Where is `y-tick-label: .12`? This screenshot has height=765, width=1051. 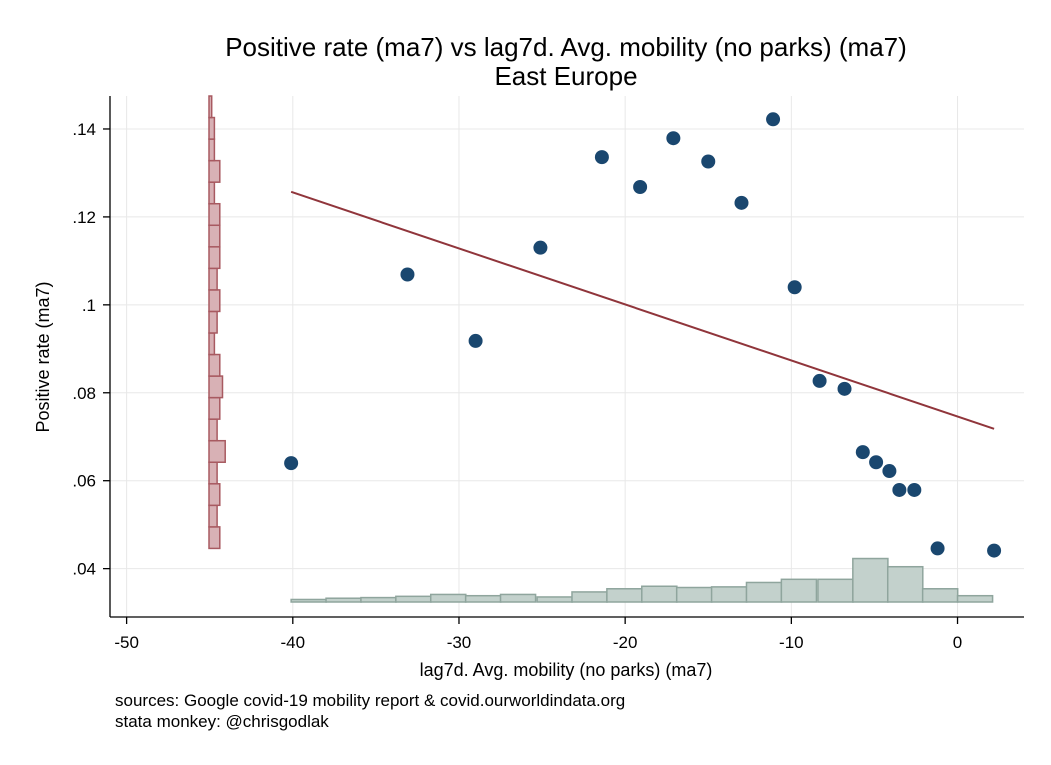 y-tick-label: .12 is located at coordinates (84, 217).